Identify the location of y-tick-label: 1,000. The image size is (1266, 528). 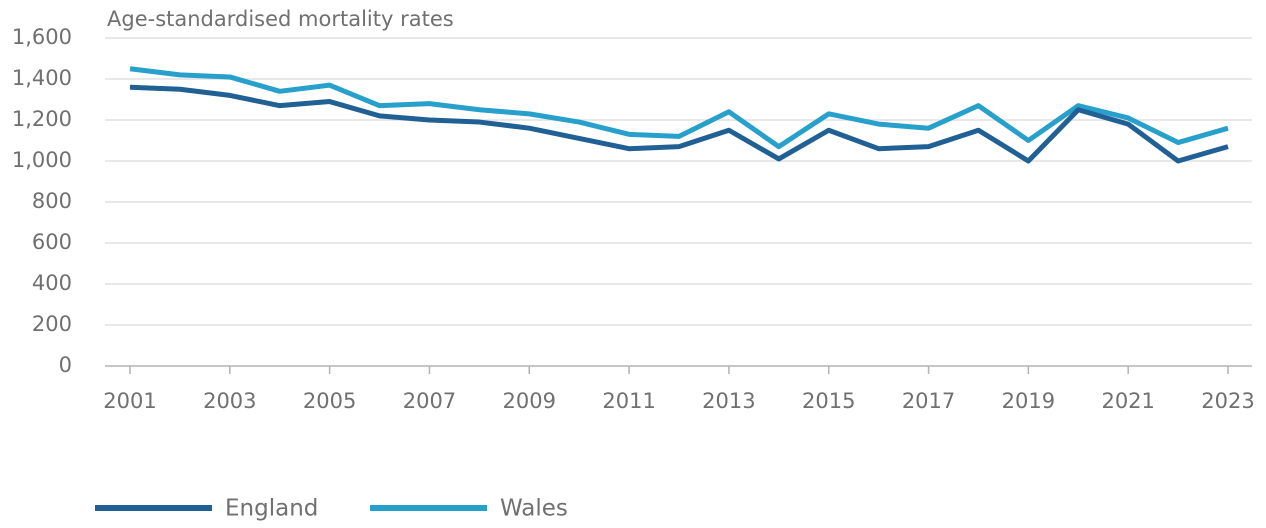
(42, 160).